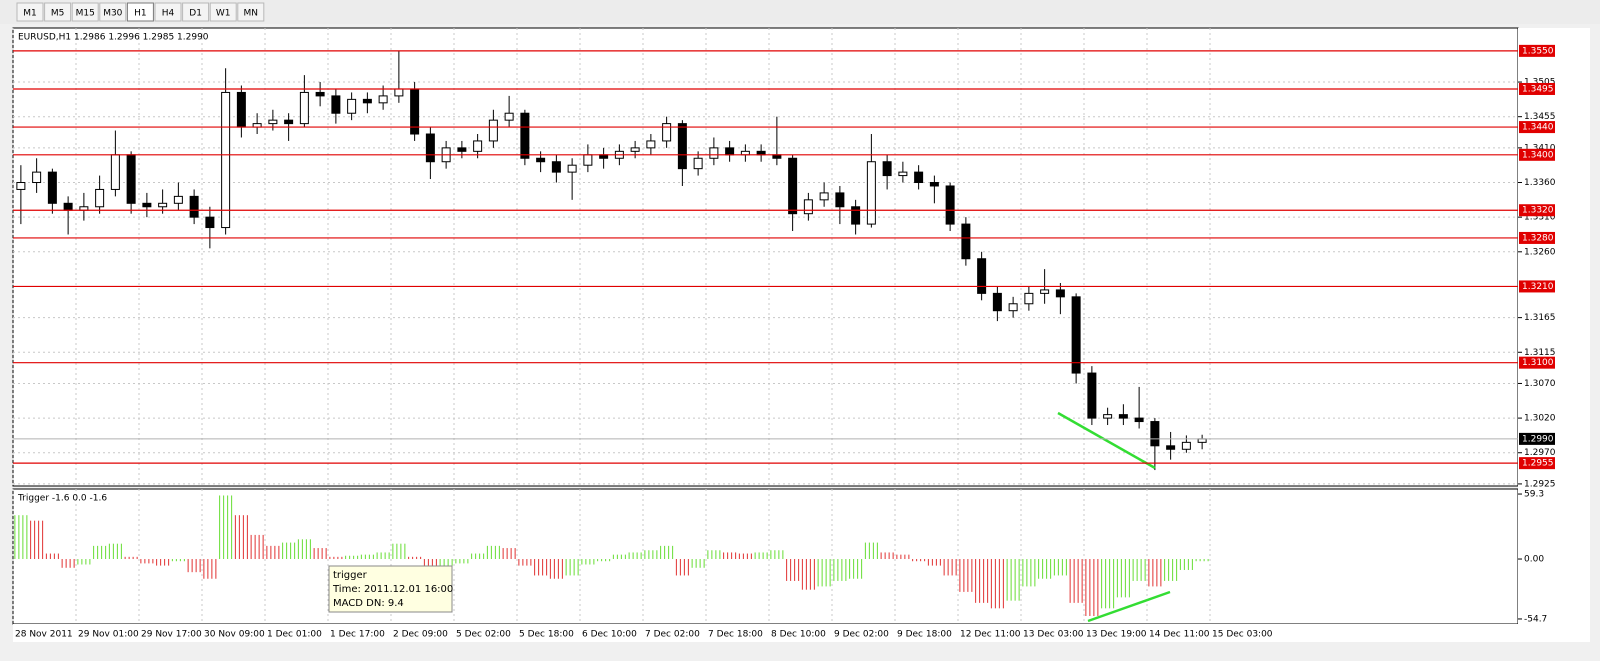  I want to click on timeframe-button: M5, so click(58, 12).